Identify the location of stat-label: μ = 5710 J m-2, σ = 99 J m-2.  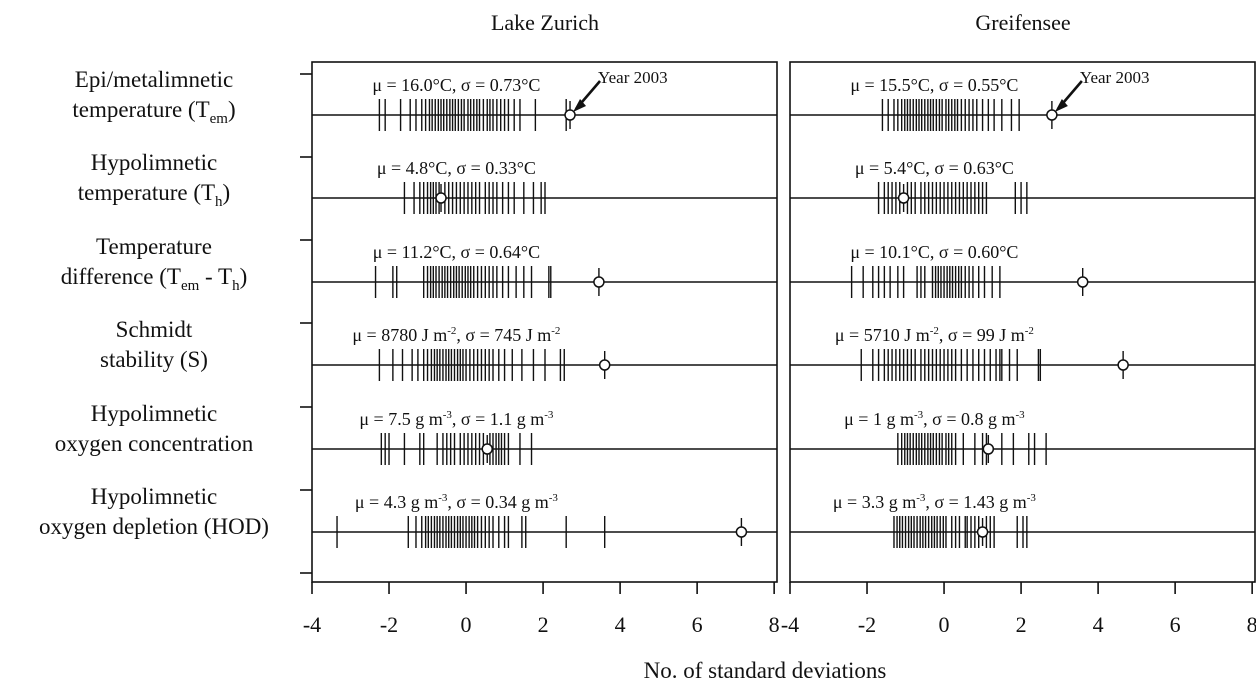
(934, 335).